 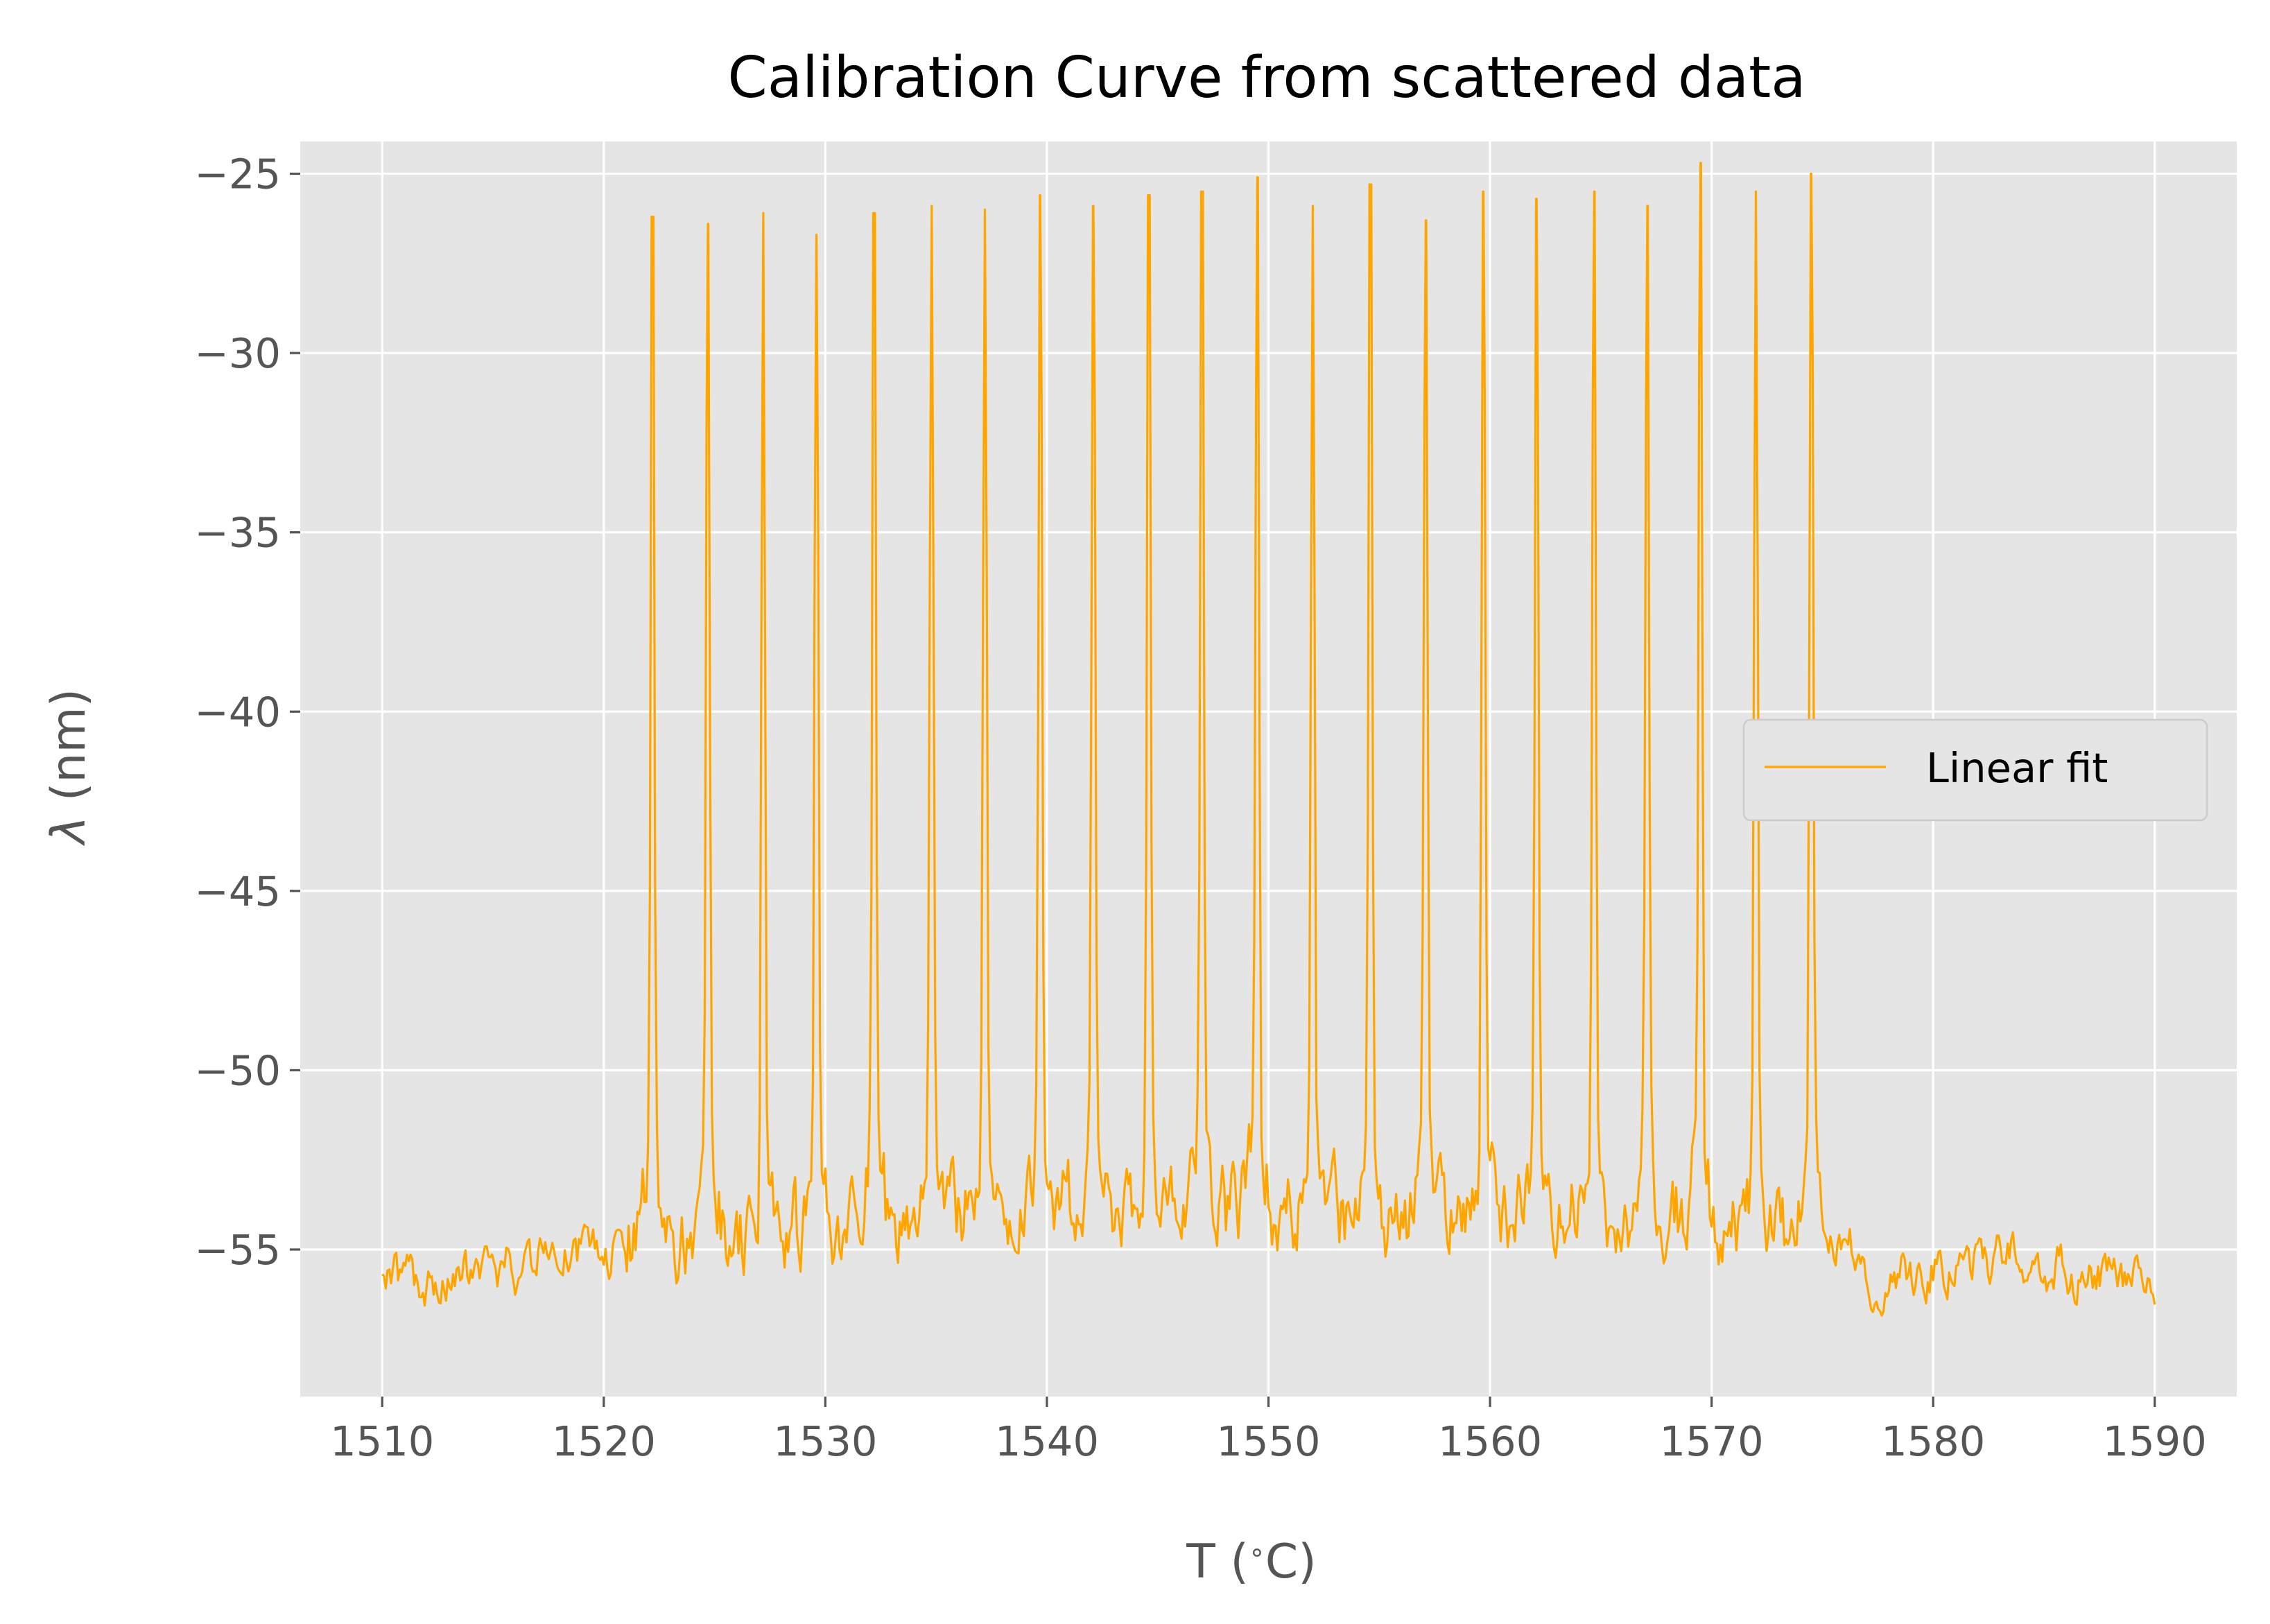 What do you see at coordinates (237, 533) in the screenshot?
I see `y-tick-label: −35` at bounding box center [237, 533].